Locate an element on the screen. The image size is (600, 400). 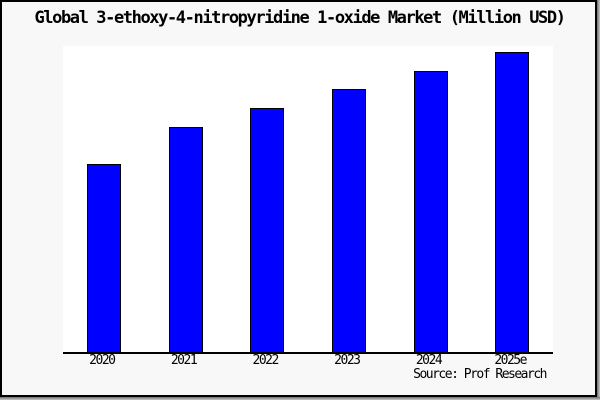
frame-shadow-right is located at coordinates (598, 200).